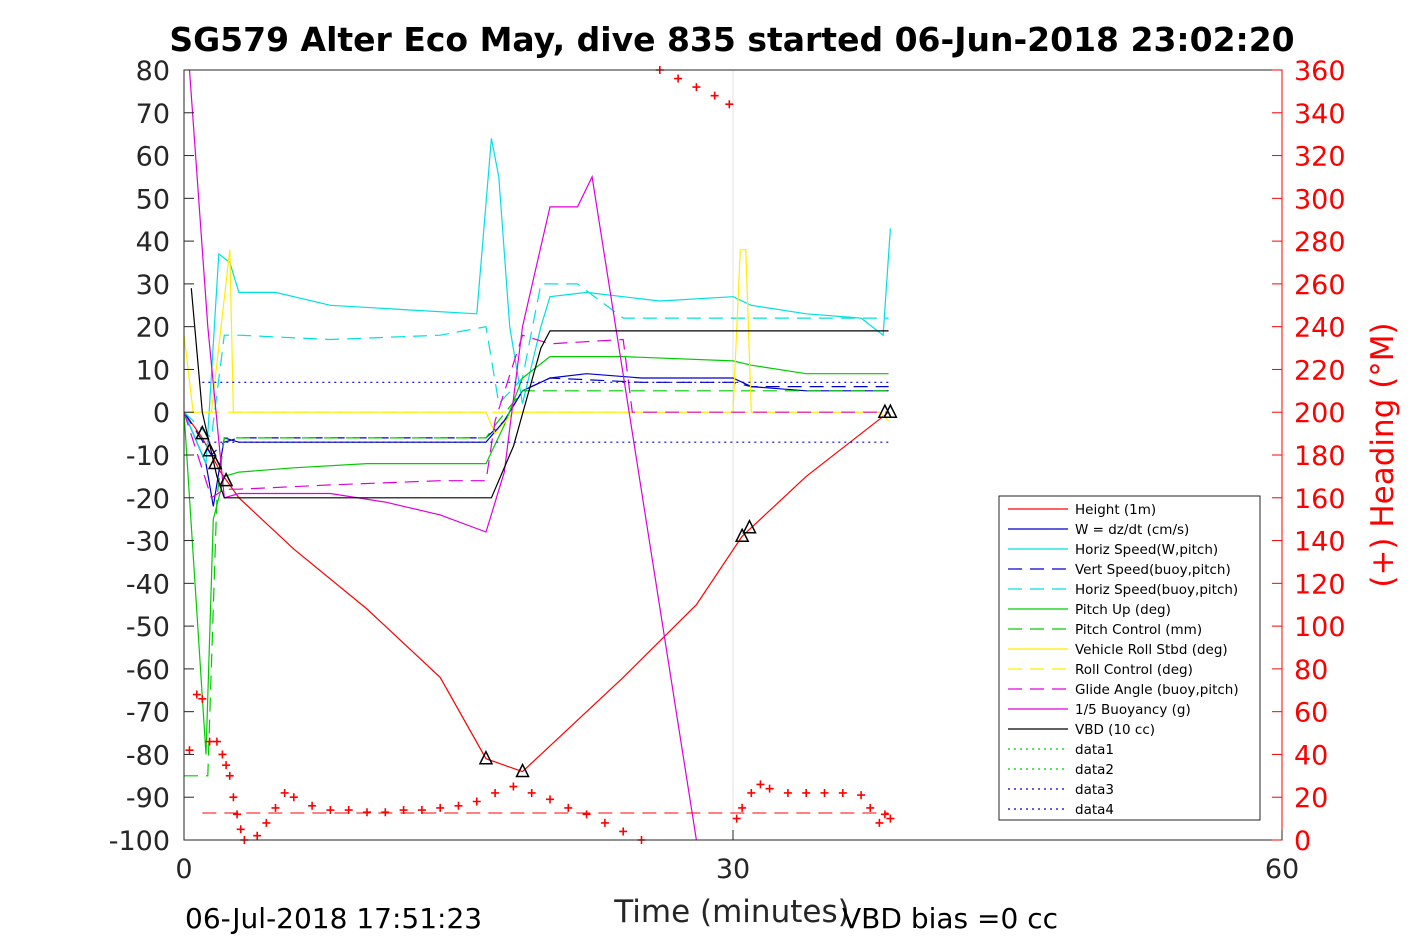  Describe the element at coordinates (153, 199) in the screenshot. I see `y-left-tick-label: 50` at that location.